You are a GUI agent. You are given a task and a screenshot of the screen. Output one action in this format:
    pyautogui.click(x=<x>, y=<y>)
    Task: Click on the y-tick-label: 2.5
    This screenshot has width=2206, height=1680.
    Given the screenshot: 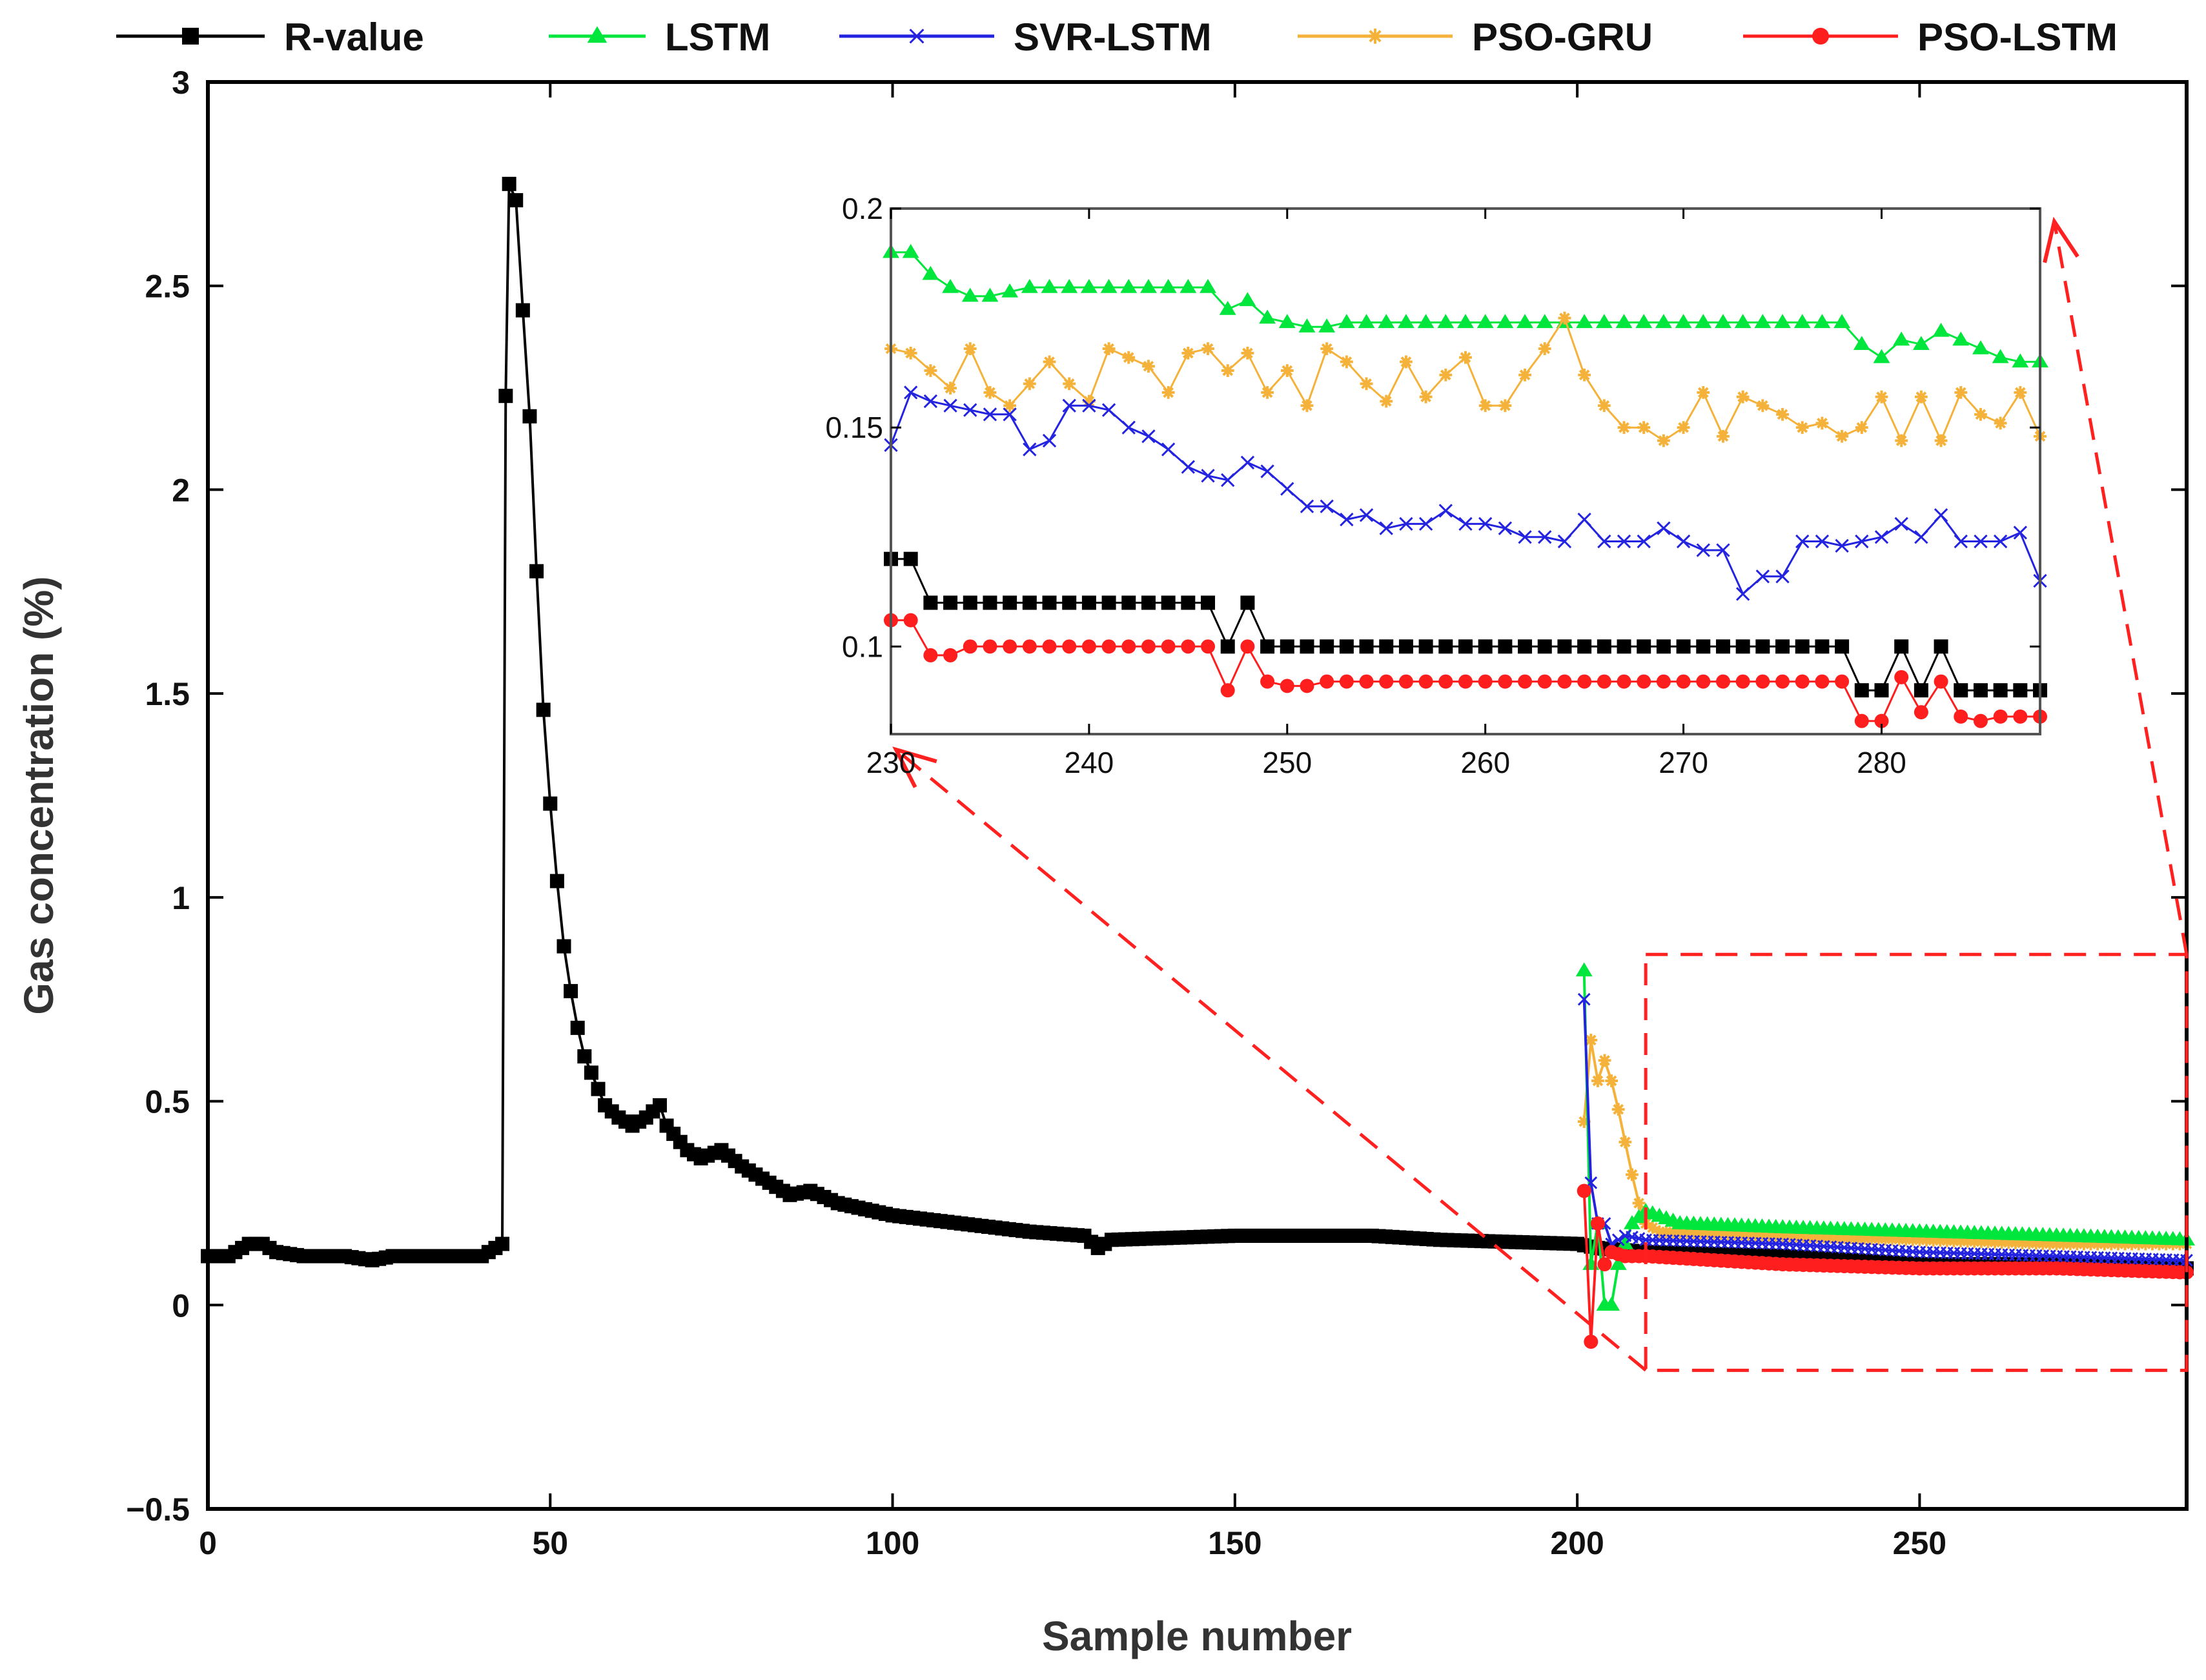 What is the action you would take?
    pyautogui.click(x=167, y=287)
    